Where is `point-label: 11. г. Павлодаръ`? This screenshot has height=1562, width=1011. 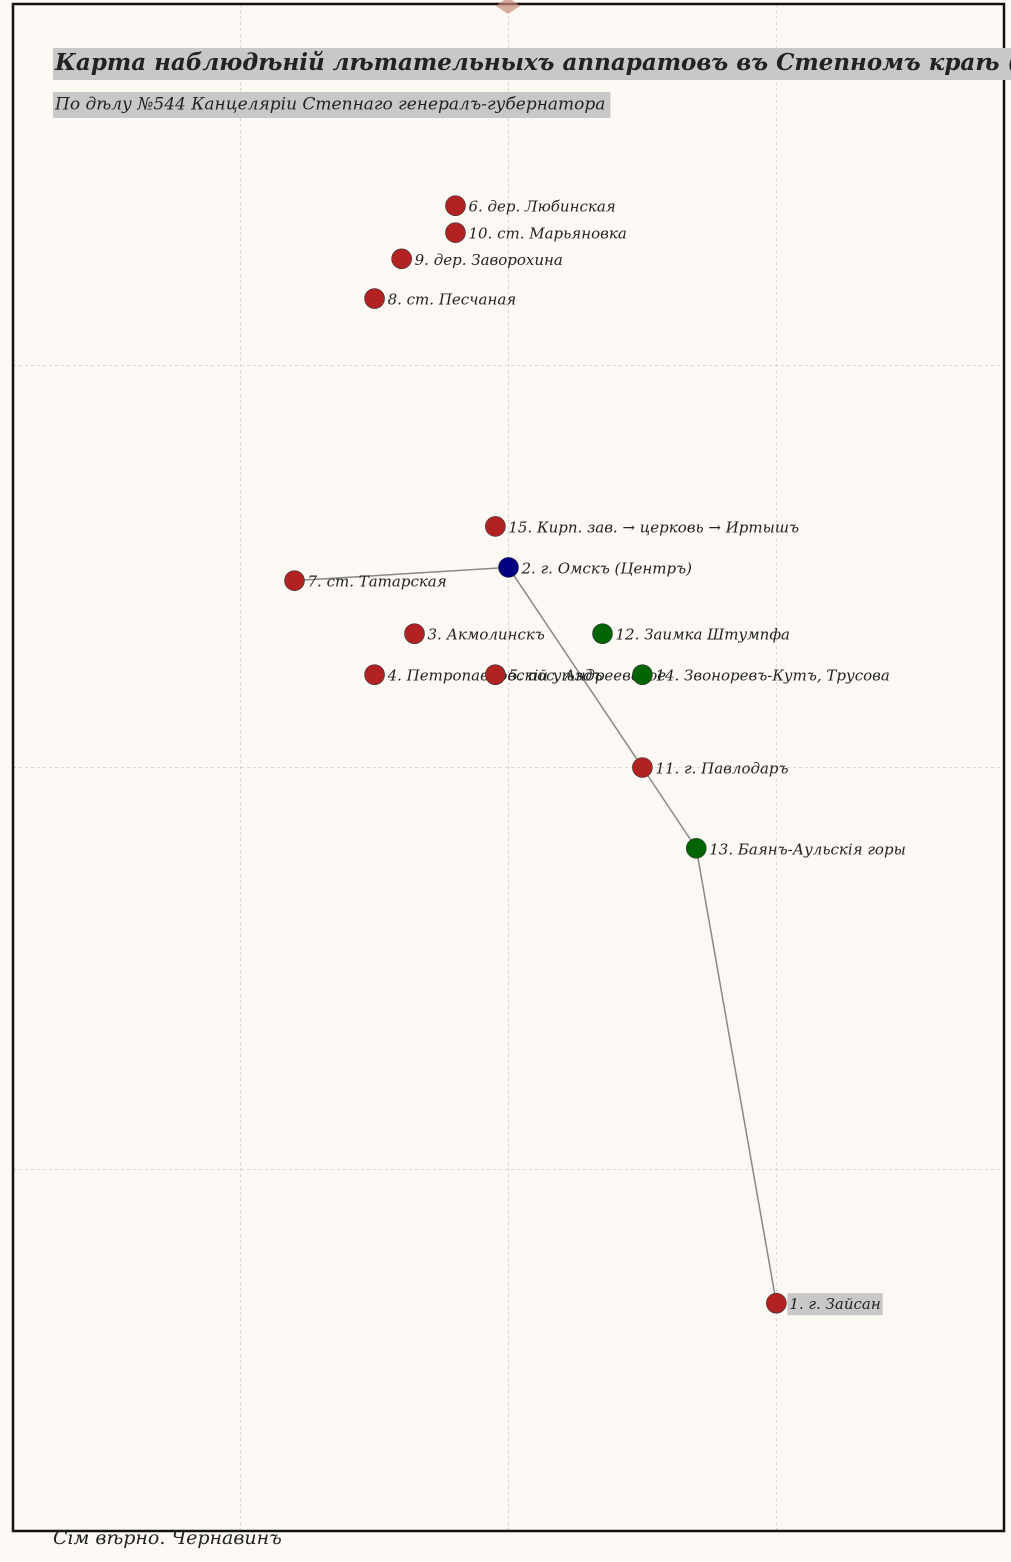 point-label: 11. г. Павлодаръ is located at coordinates (721, 769).